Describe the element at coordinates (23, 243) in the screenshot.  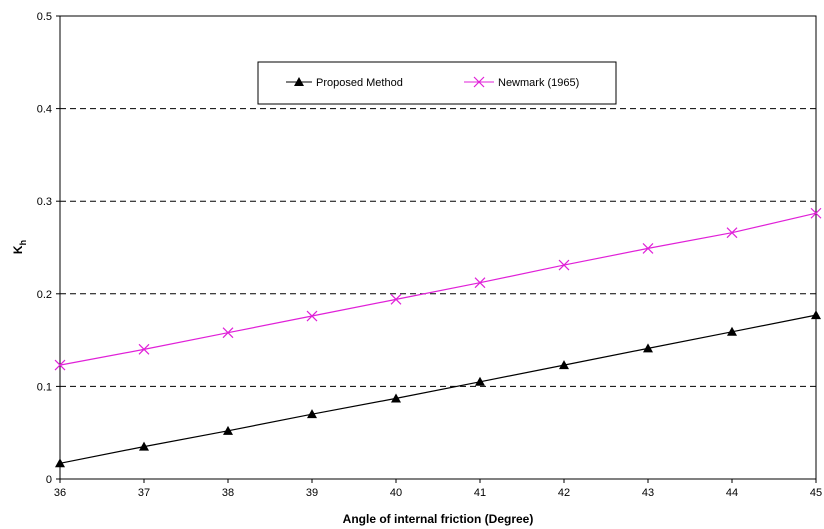
I see `y-axis-title-subscript: h` at that location.